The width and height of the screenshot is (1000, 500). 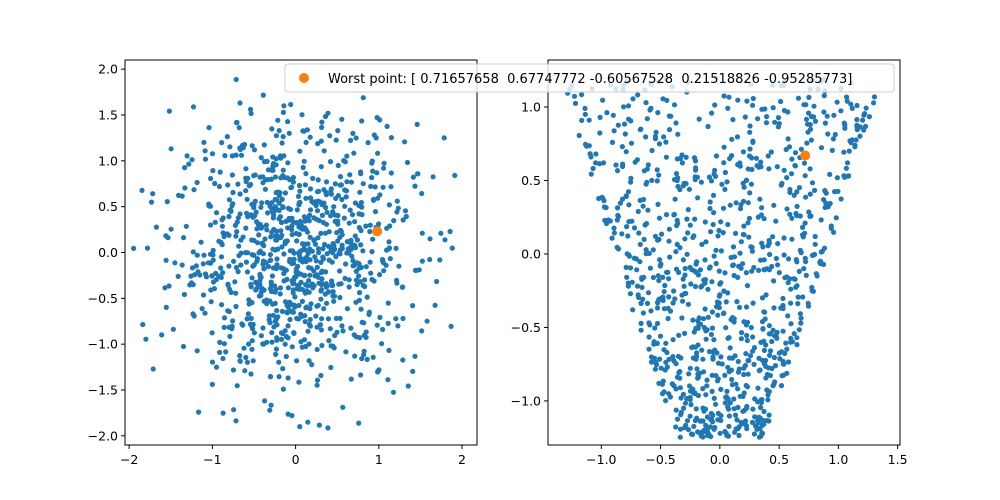 What do you see at coordinates (103, 390) in the screenshot?
I see `y-tick-label: −1.5` at bounding box center [103, 390].